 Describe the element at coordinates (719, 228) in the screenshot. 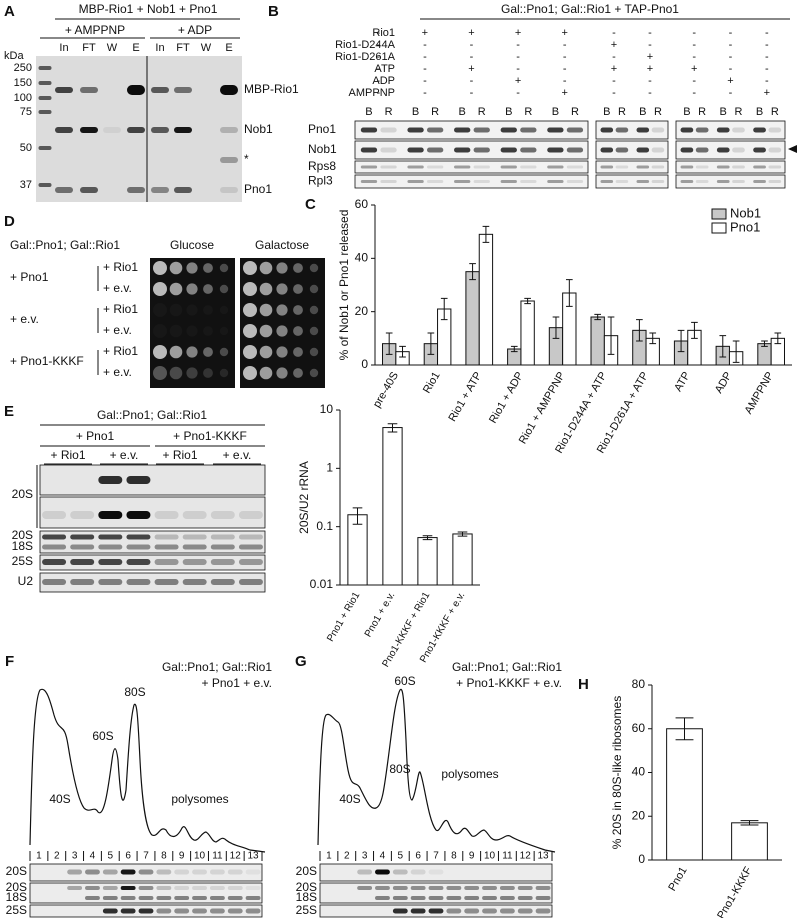

I see `legend-swatch` at that location.